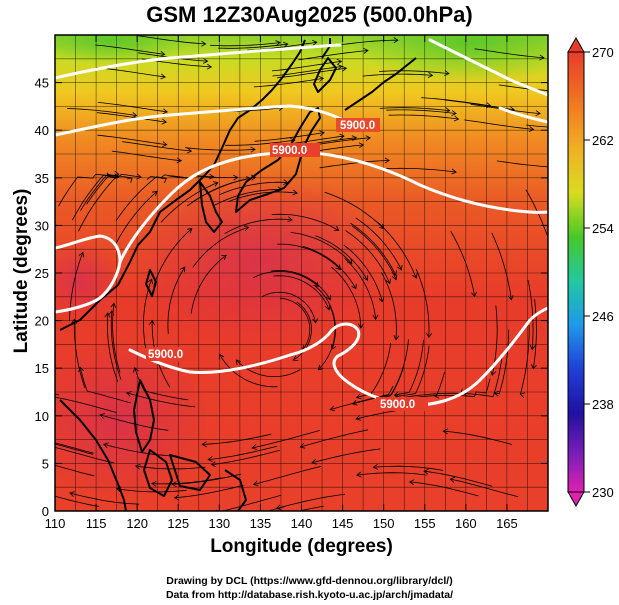 The image size is (619, 605). Describe the element at coordinates (42, 178) in the screenshot. I see `y-tick-label: 35` at that location.